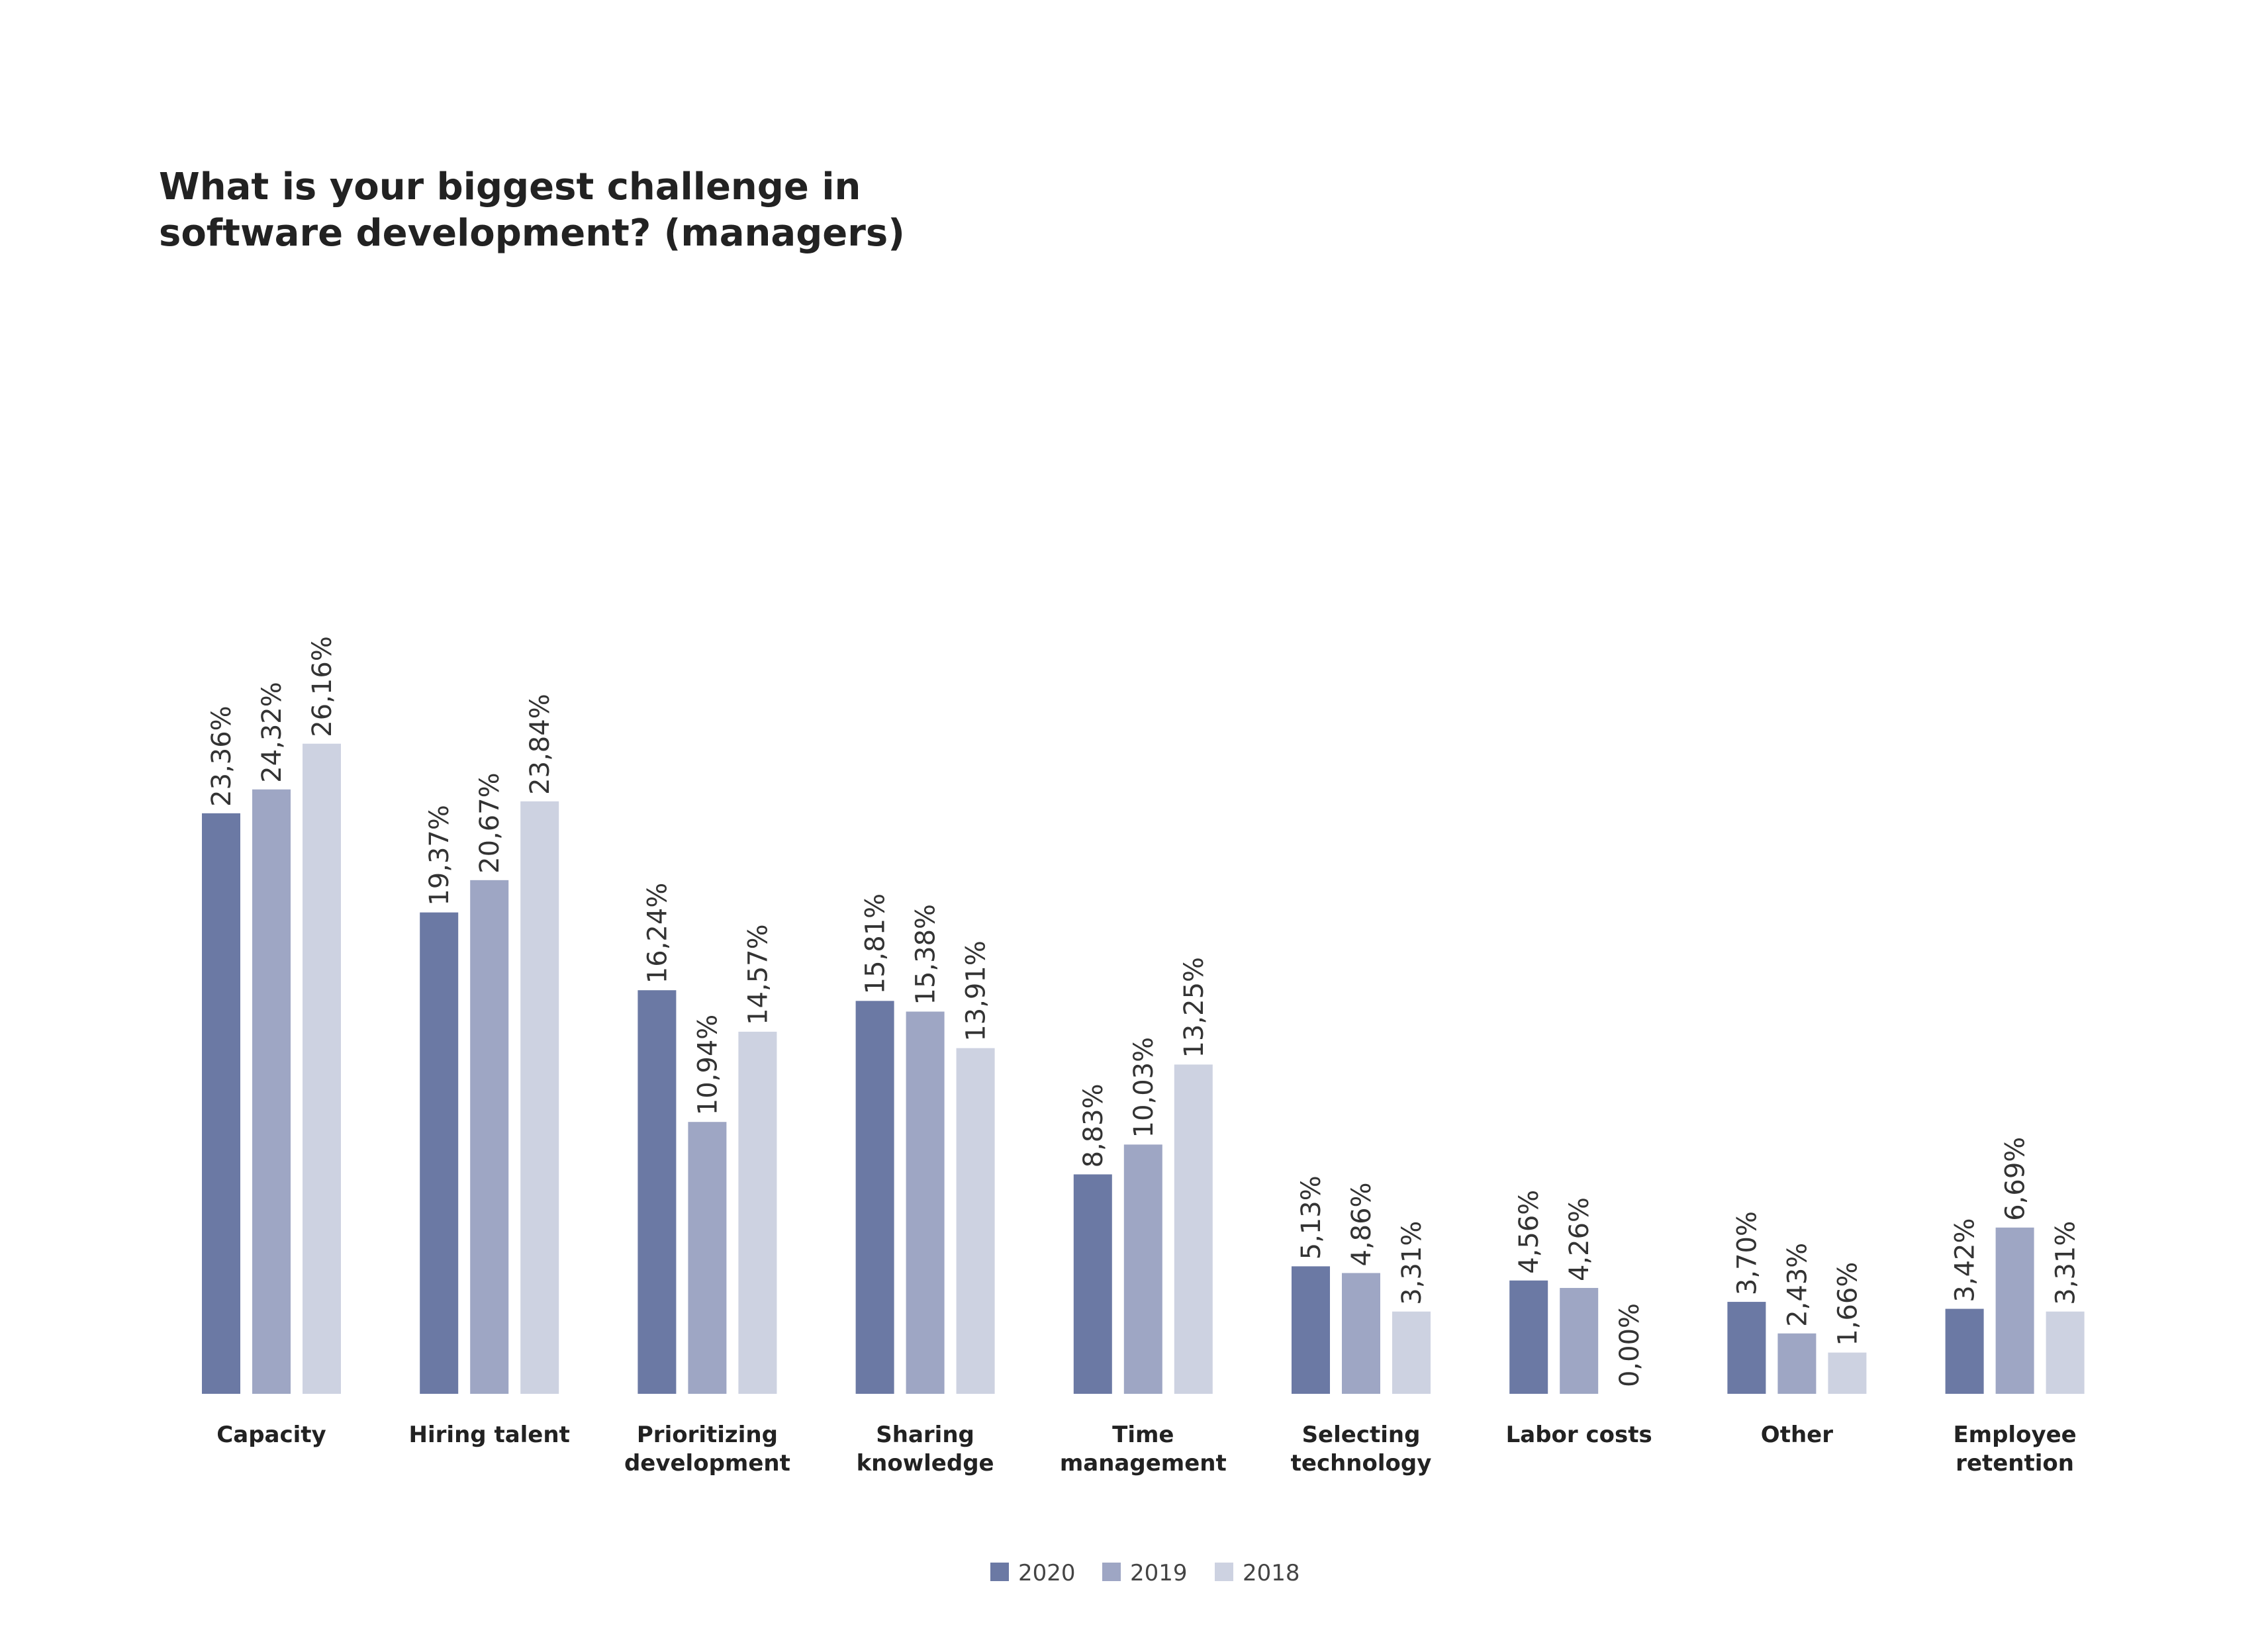 Image resolution: width=2268 pixels, height=1642 pixels. I want to click on value-label-prioritizing-development-2020: 16,24%, so click(657, 933).